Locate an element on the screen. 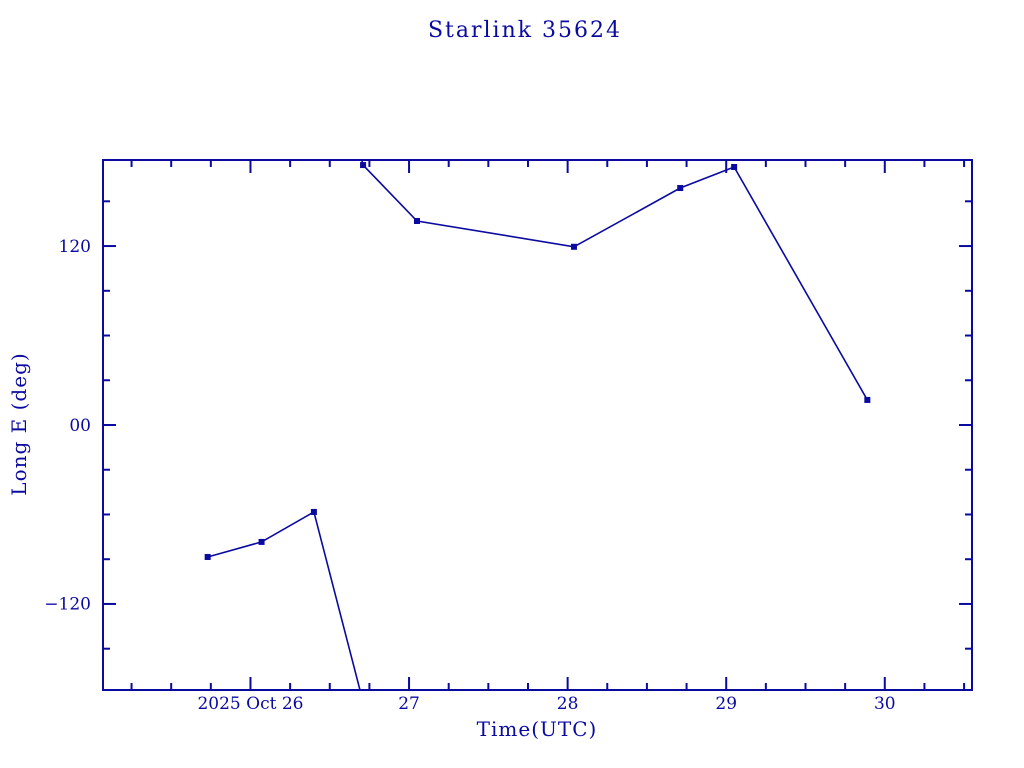 Image resolution: width=1024 pixels, height=768 pixels. y-tick-label: 00 is located at coordinates (80, 426).